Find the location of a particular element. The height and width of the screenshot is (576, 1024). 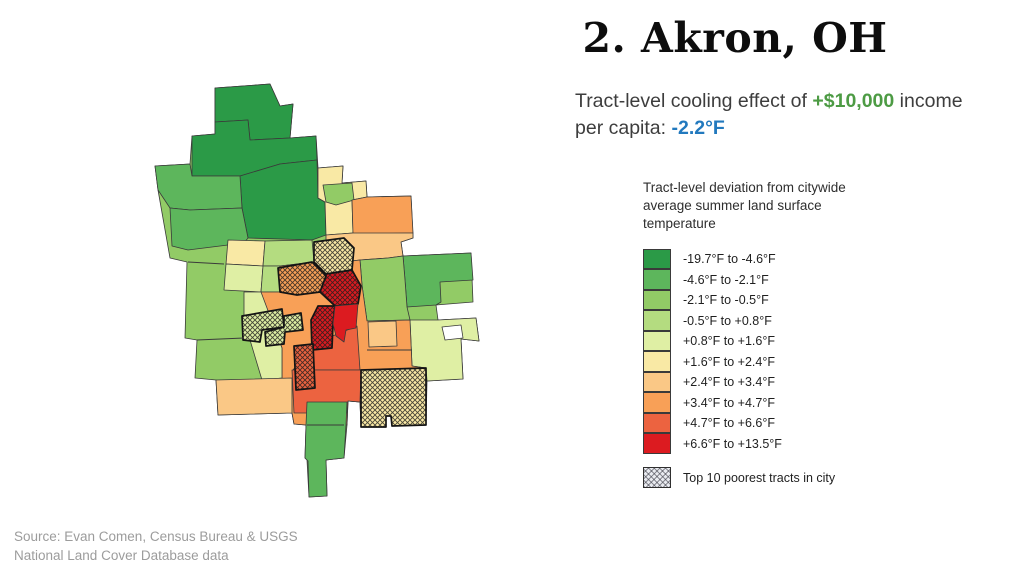

hatch-pattern-swatch is located at coordinates (657, 477).